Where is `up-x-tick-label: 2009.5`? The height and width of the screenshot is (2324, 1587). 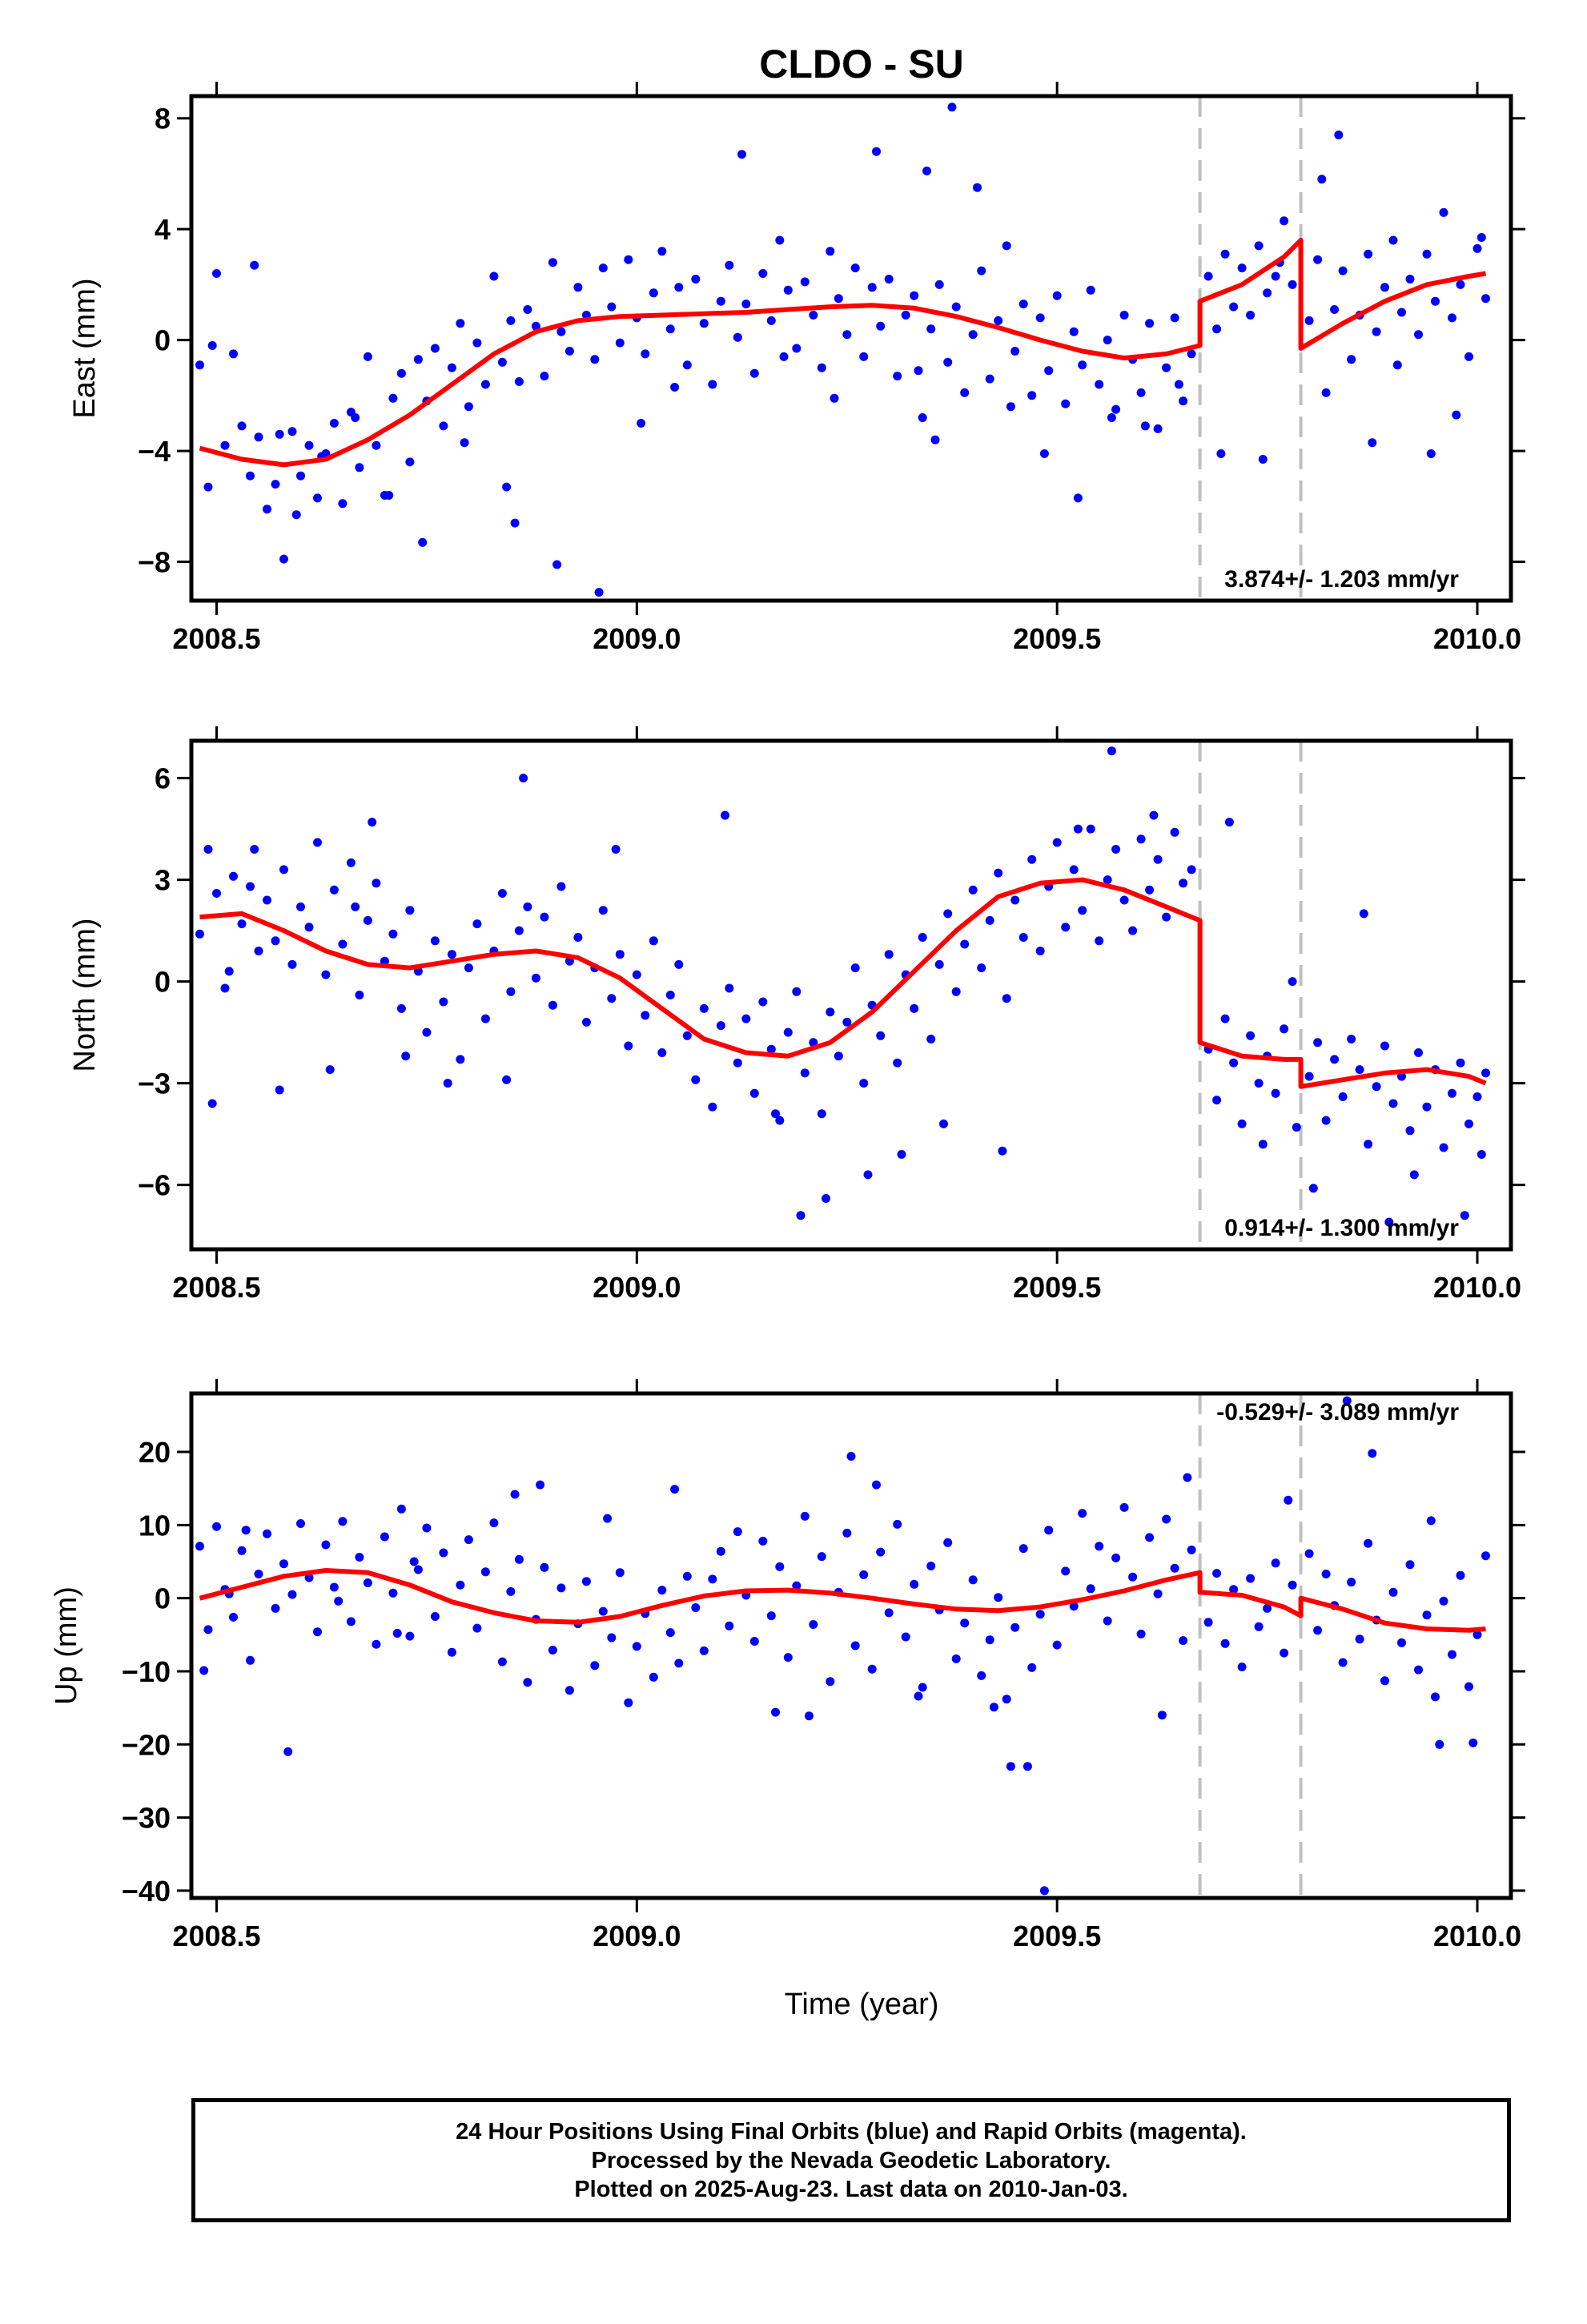 up-x-tick-label: 2009.5 is located at coordinates (1057, 1936).